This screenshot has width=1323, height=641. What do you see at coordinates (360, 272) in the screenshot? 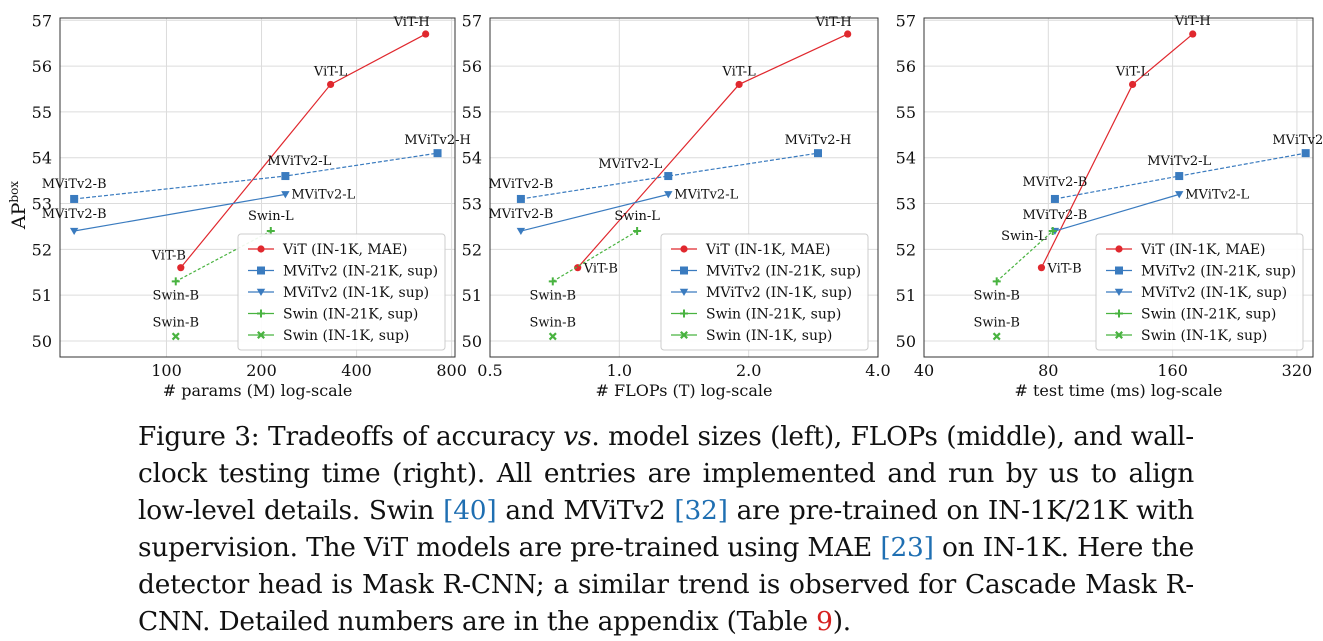
I see `legend-entry: MViTv2 (IN-21K, sup)` at bounding box center [360, 272].